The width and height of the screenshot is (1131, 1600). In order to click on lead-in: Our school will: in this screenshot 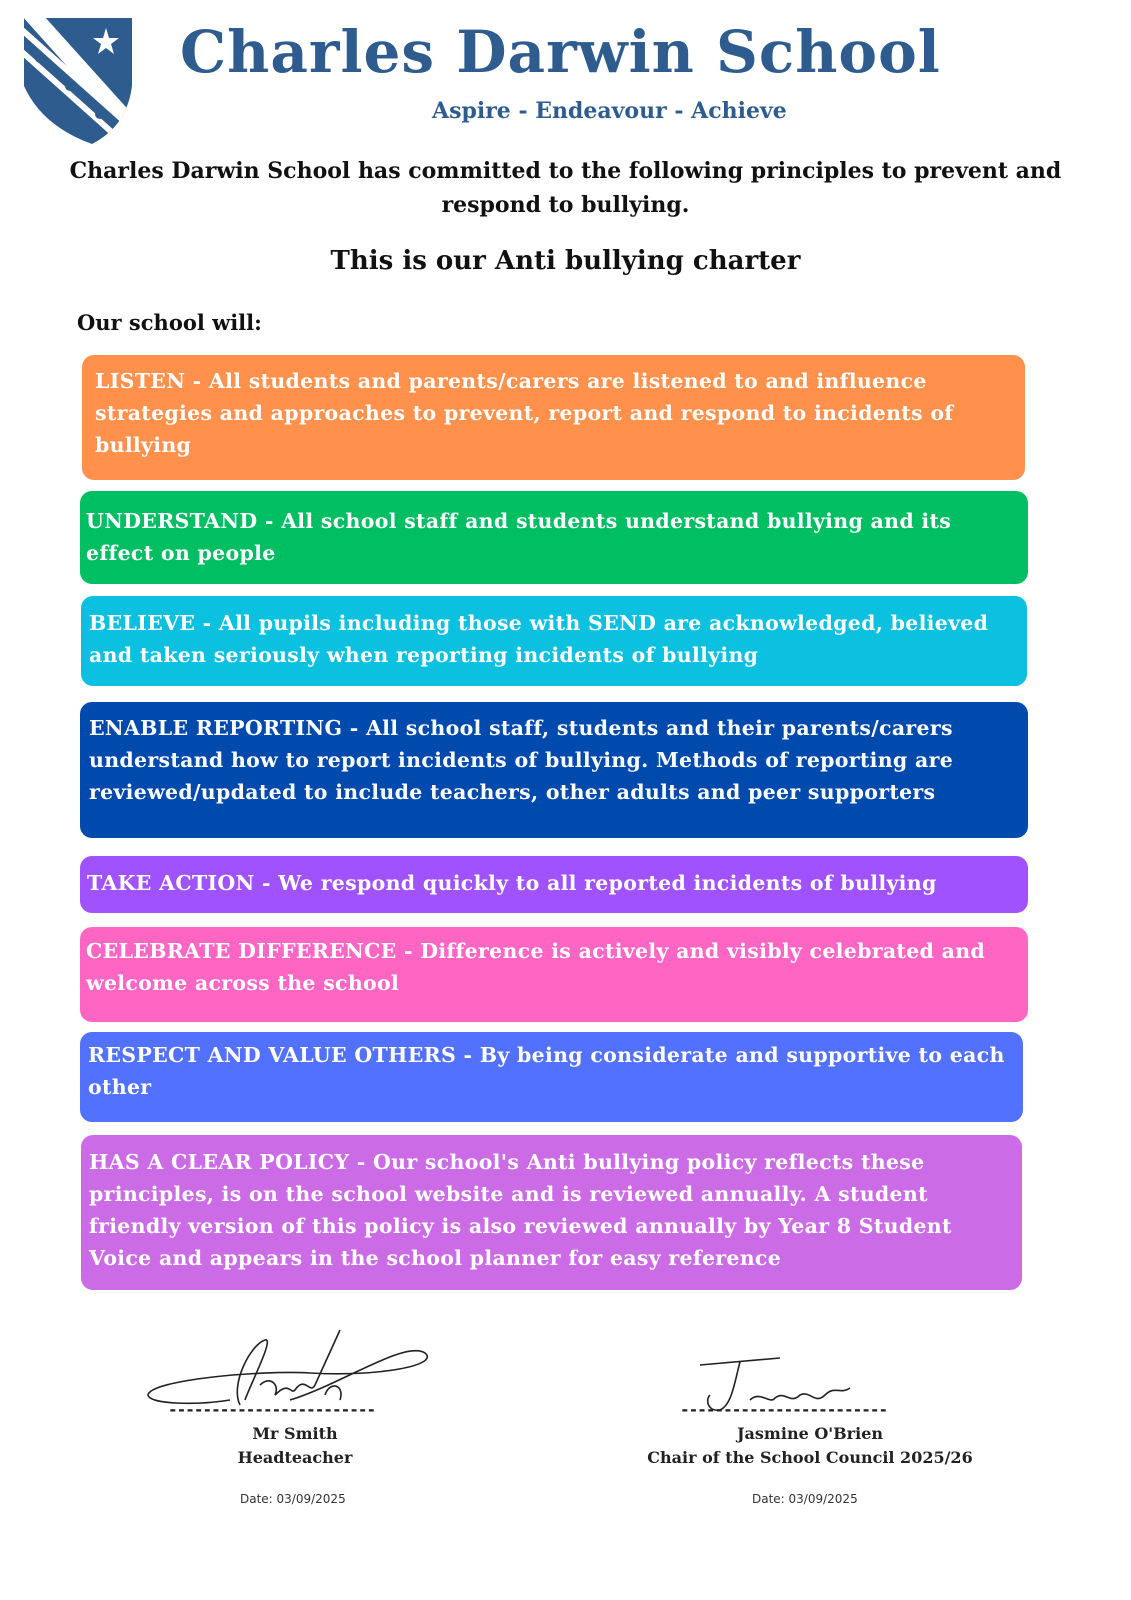, I will do `click(169, 322)`.